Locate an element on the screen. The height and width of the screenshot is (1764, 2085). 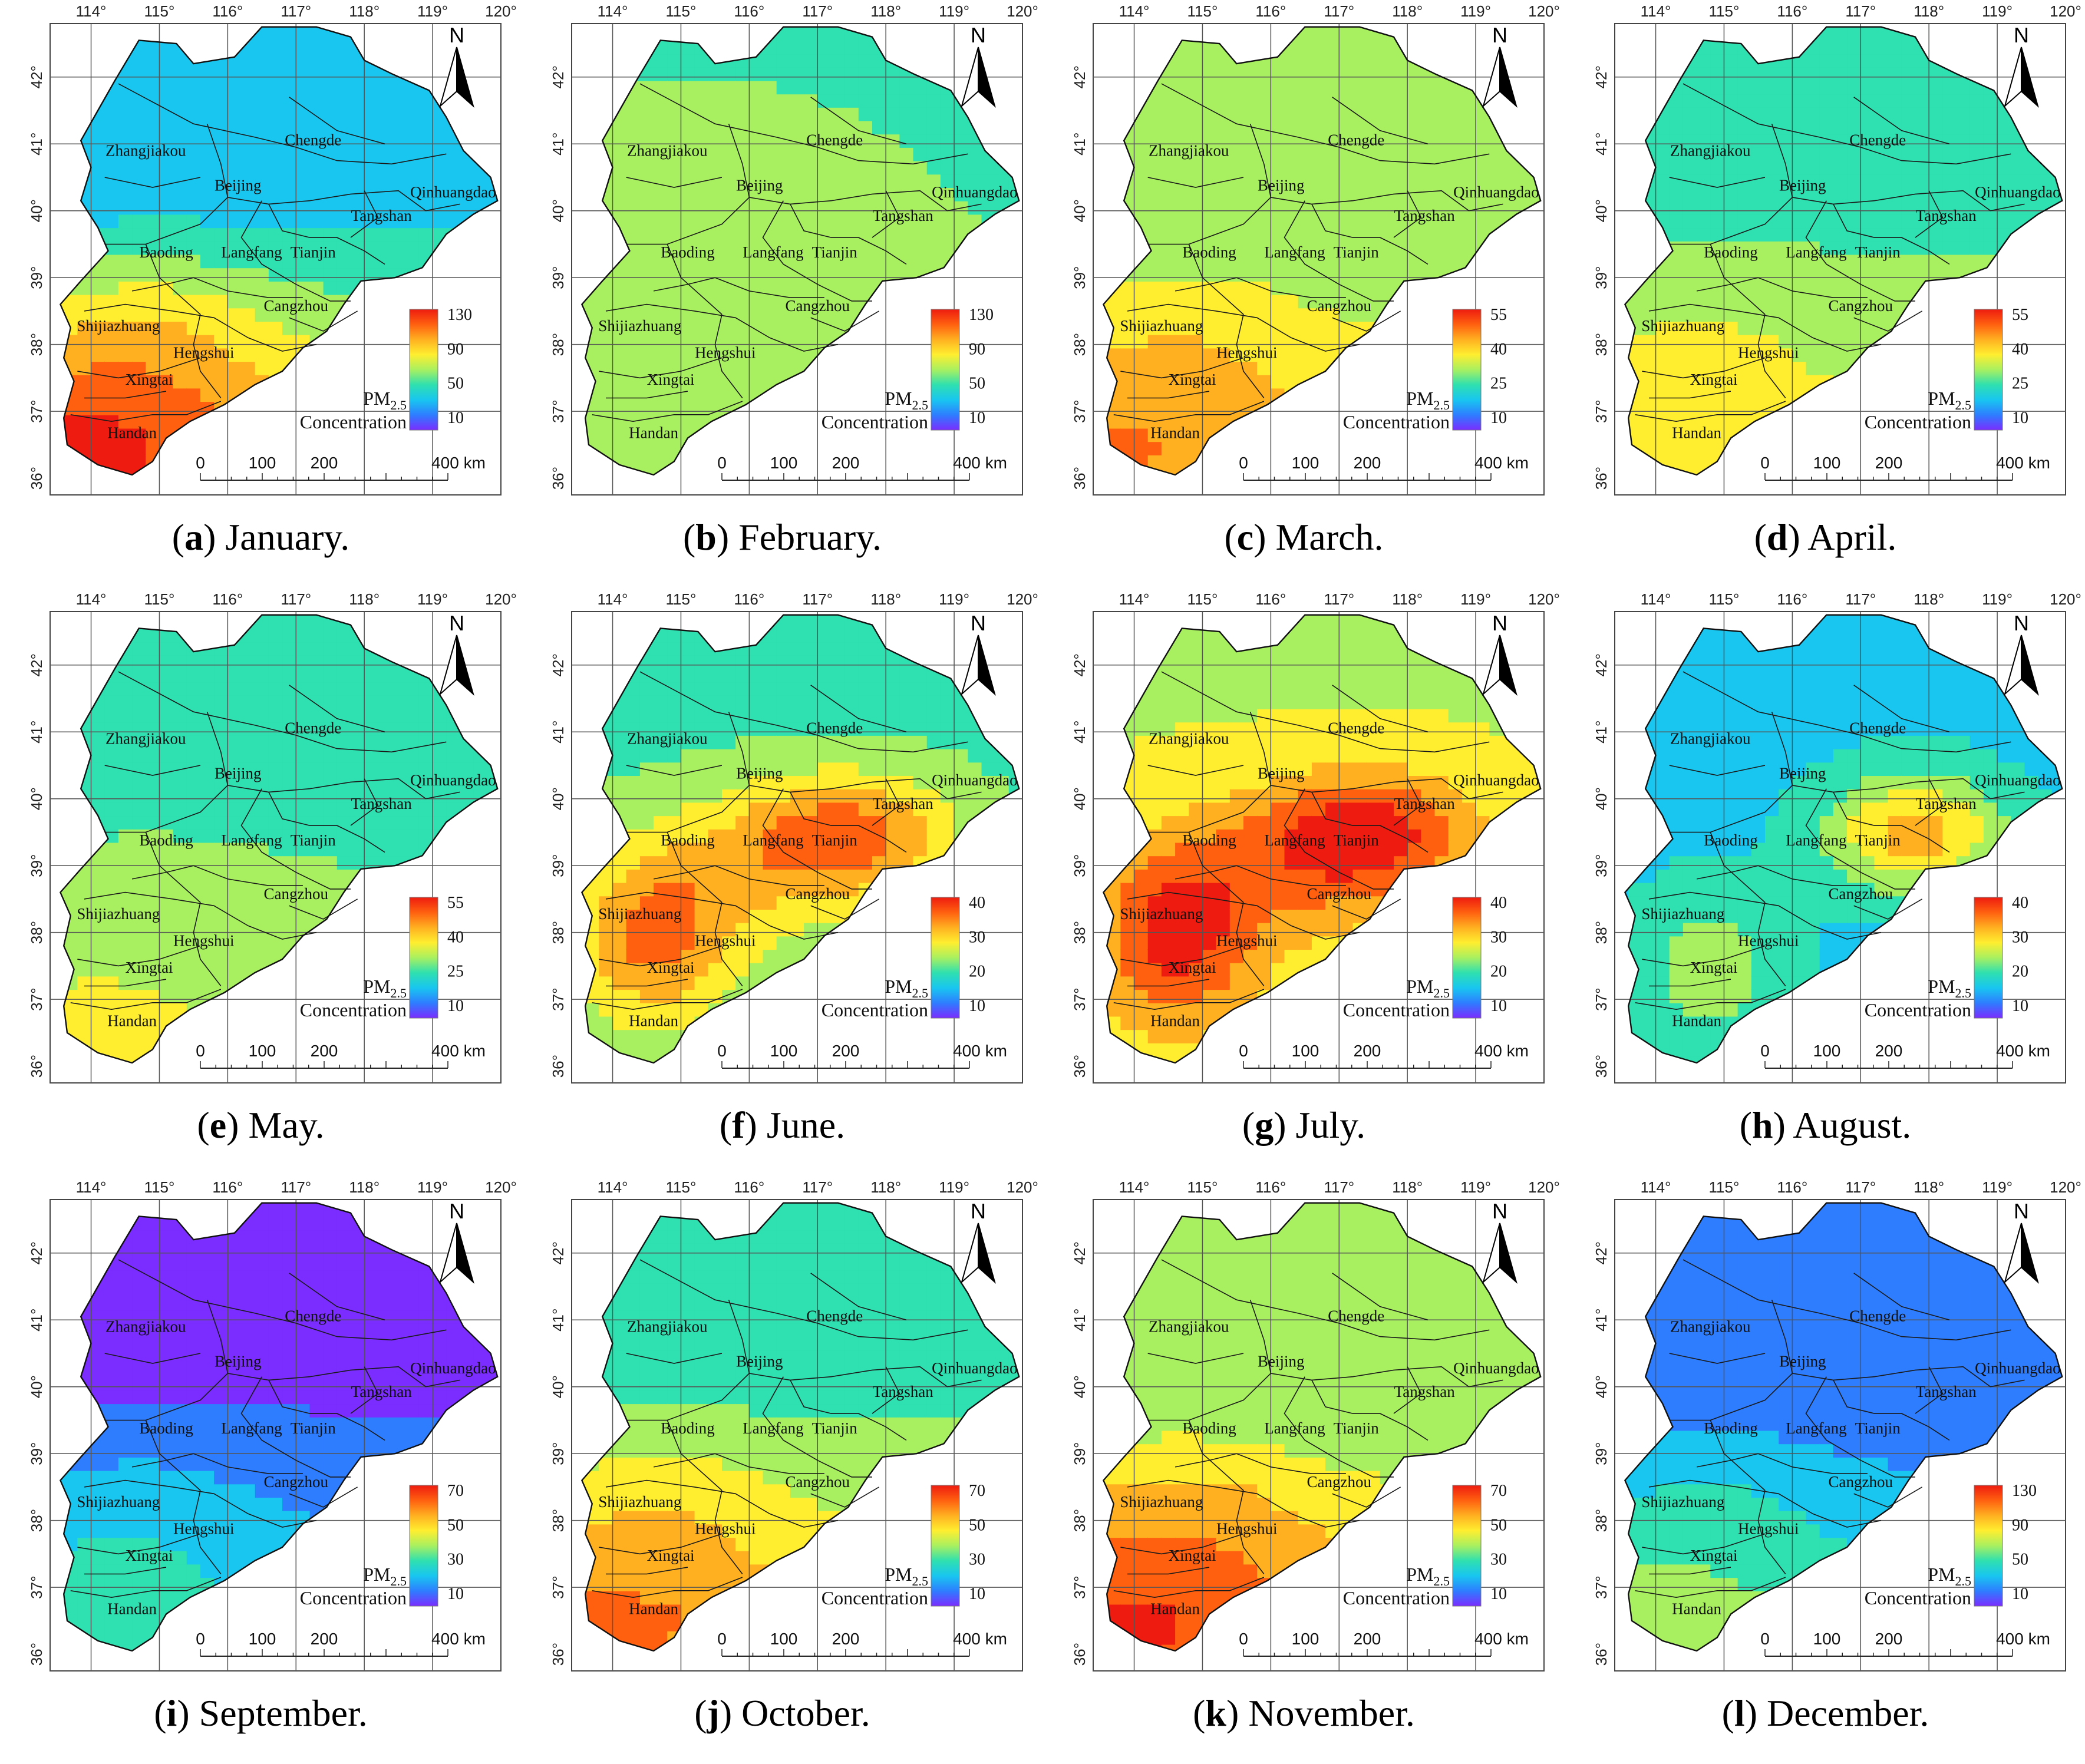
panel-caption: (i) September. is located at coordinates (261, 1714).